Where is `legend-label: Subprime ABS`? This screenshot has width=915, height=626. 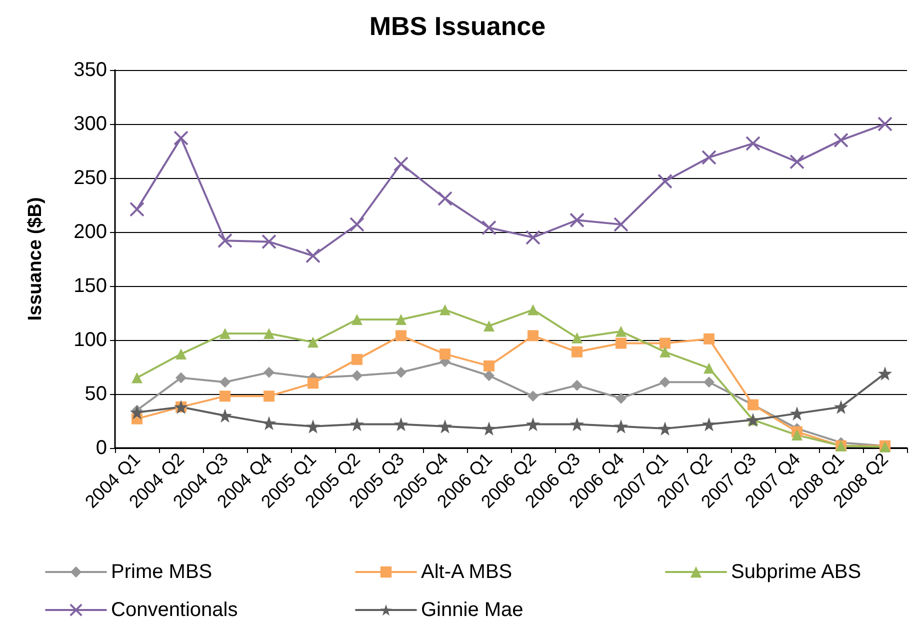
legend-label: Subprime ABS is located at coordinates (796, 572).